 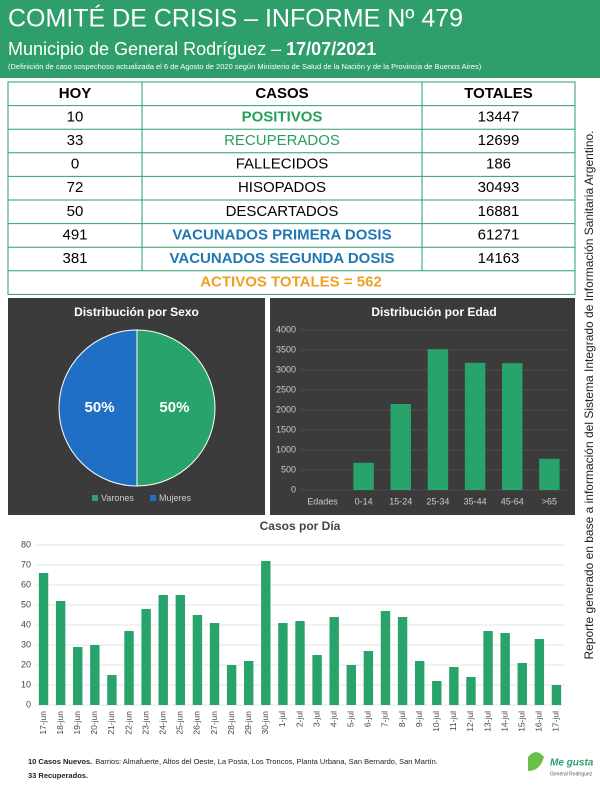 I want to click on x-tick-label: 14-jul, so click(x=504, y=721).